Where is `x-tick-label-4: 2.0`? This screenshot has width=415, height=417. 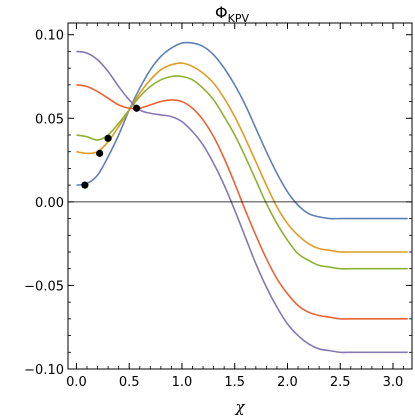
x-tick-label-4: 2.0 is located at coordinates (287, 382).